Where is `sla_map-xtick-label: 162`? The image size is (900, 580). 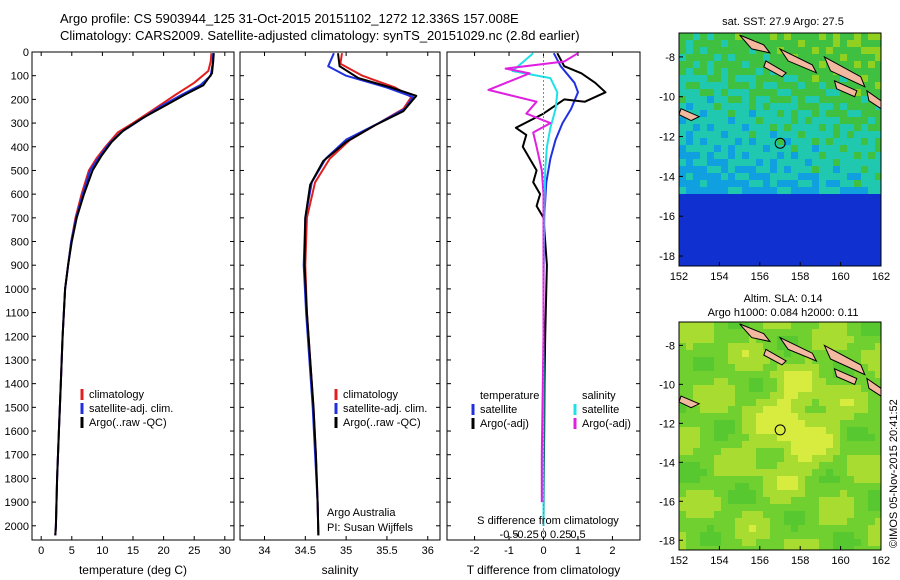 sla_map-xtick-label: 162 is located at coordinates (881, 561).